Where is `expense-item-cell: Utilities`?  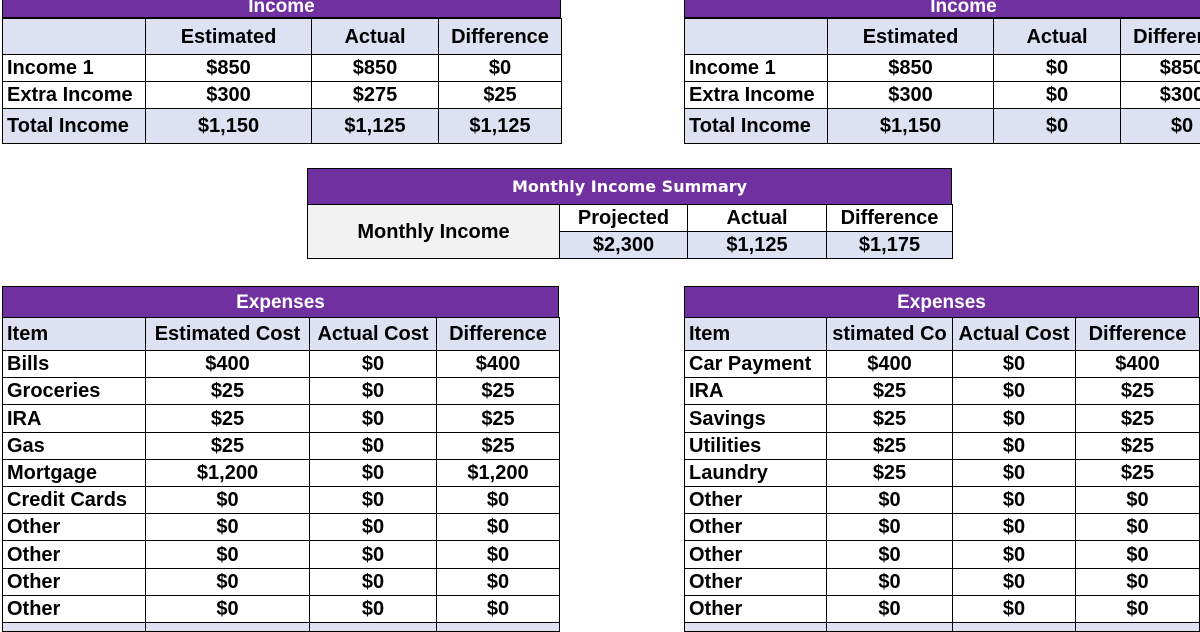 expense-item-cell: Utilities is located at coordinates (755, 446).